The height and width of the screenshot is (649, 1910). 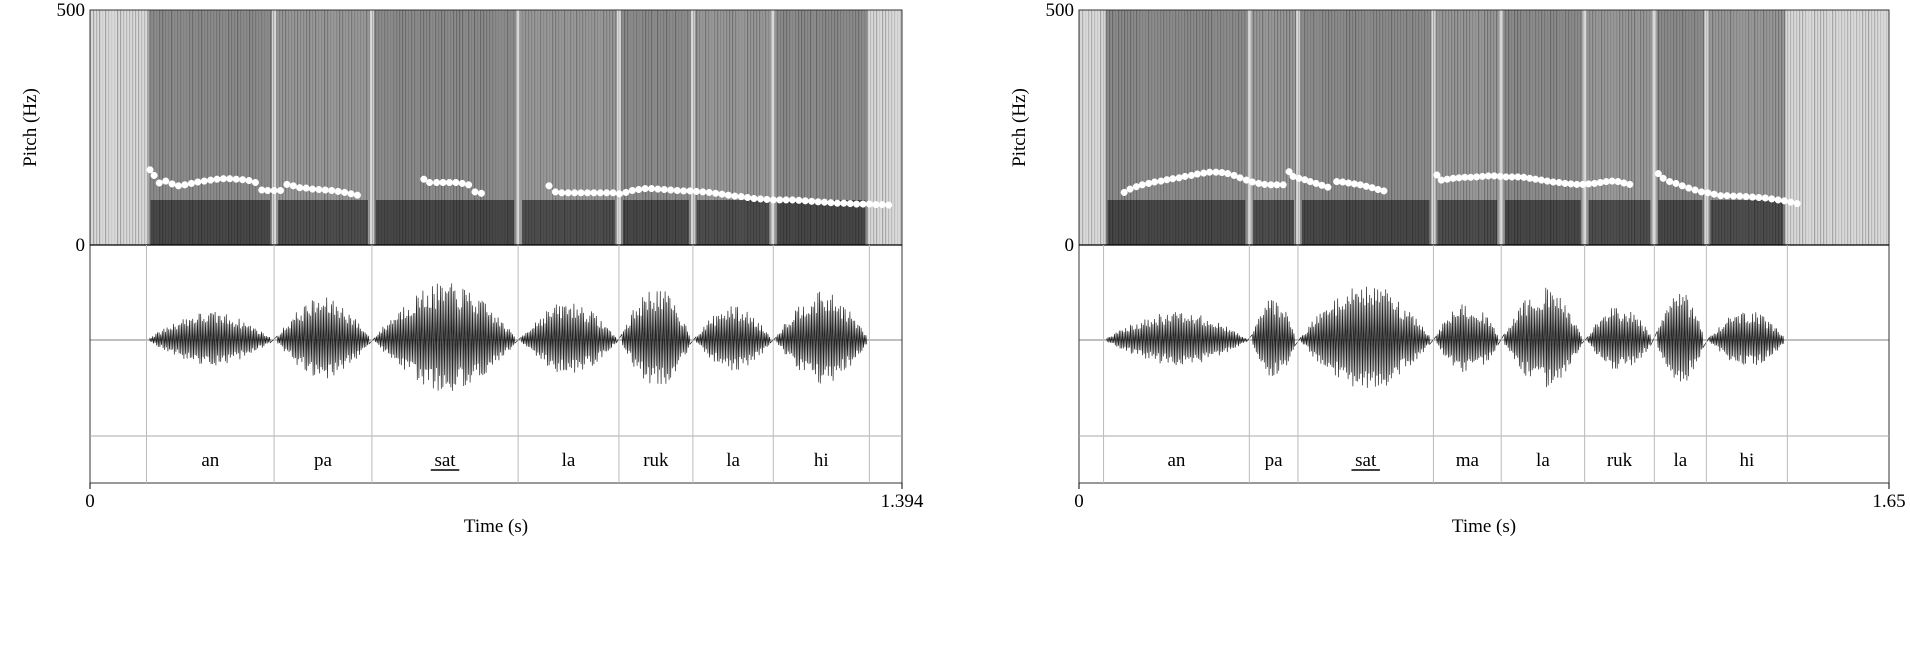 What do you see at coordinates (569, 460) in the screenshot?
I see `syllable-label: la` at bounding box center [569, 460].